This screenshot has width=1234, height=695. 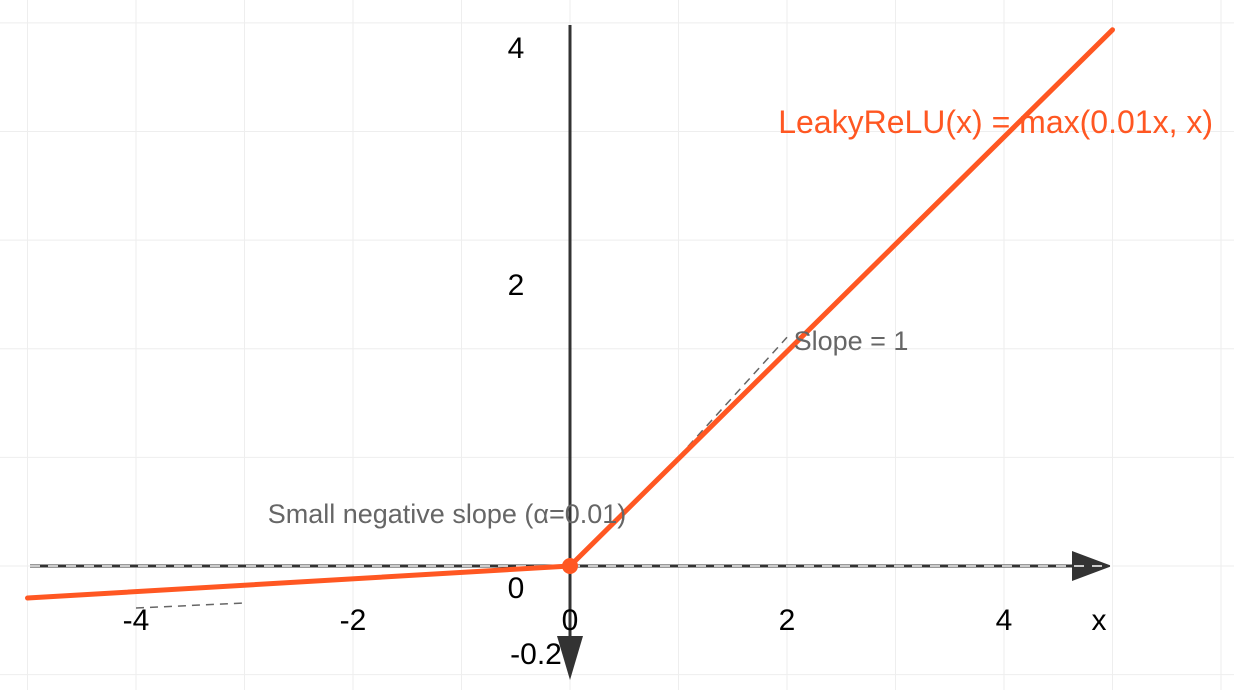 What do you see at coordinates (516, 588) in the screenshot?
I see `y-tick-label: 0` at bounding box center [516, 588].